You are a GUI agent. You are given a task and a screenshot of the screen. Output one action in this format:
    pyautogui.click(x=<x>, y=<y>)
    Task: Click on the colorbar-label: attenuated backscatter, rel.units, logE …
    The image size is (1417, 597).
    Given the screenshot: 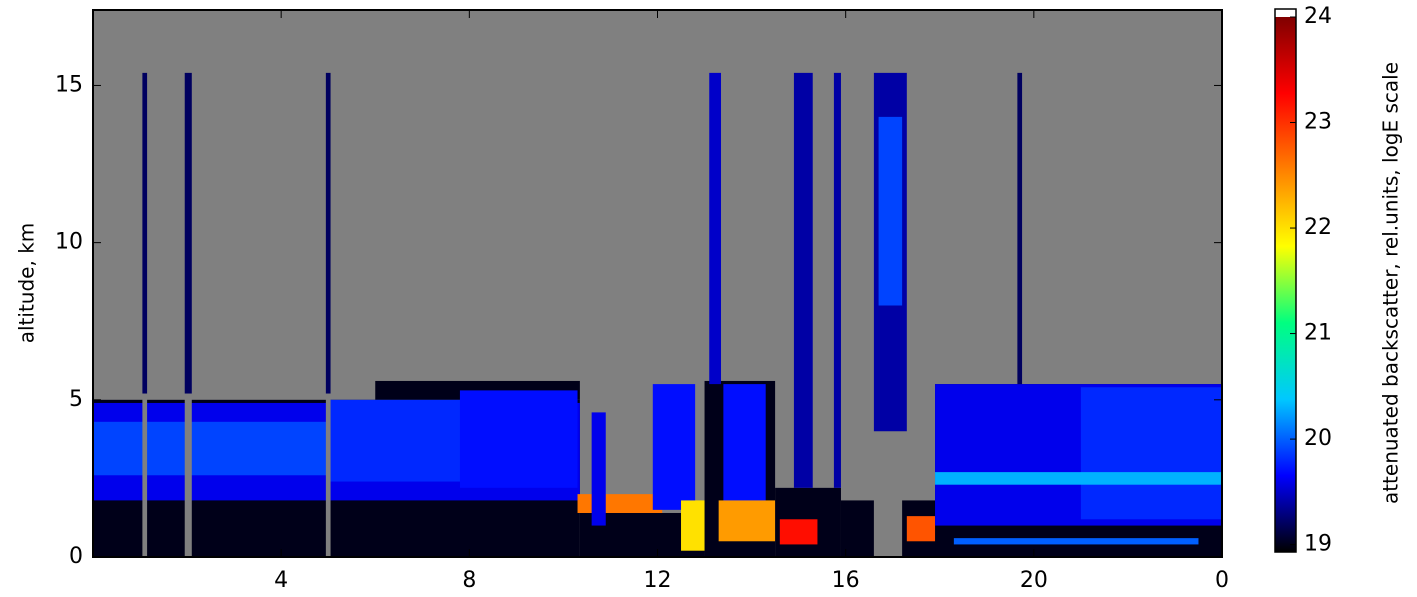 What is the action you would take?
    pyautogui.click(x=1391, y=283)
    